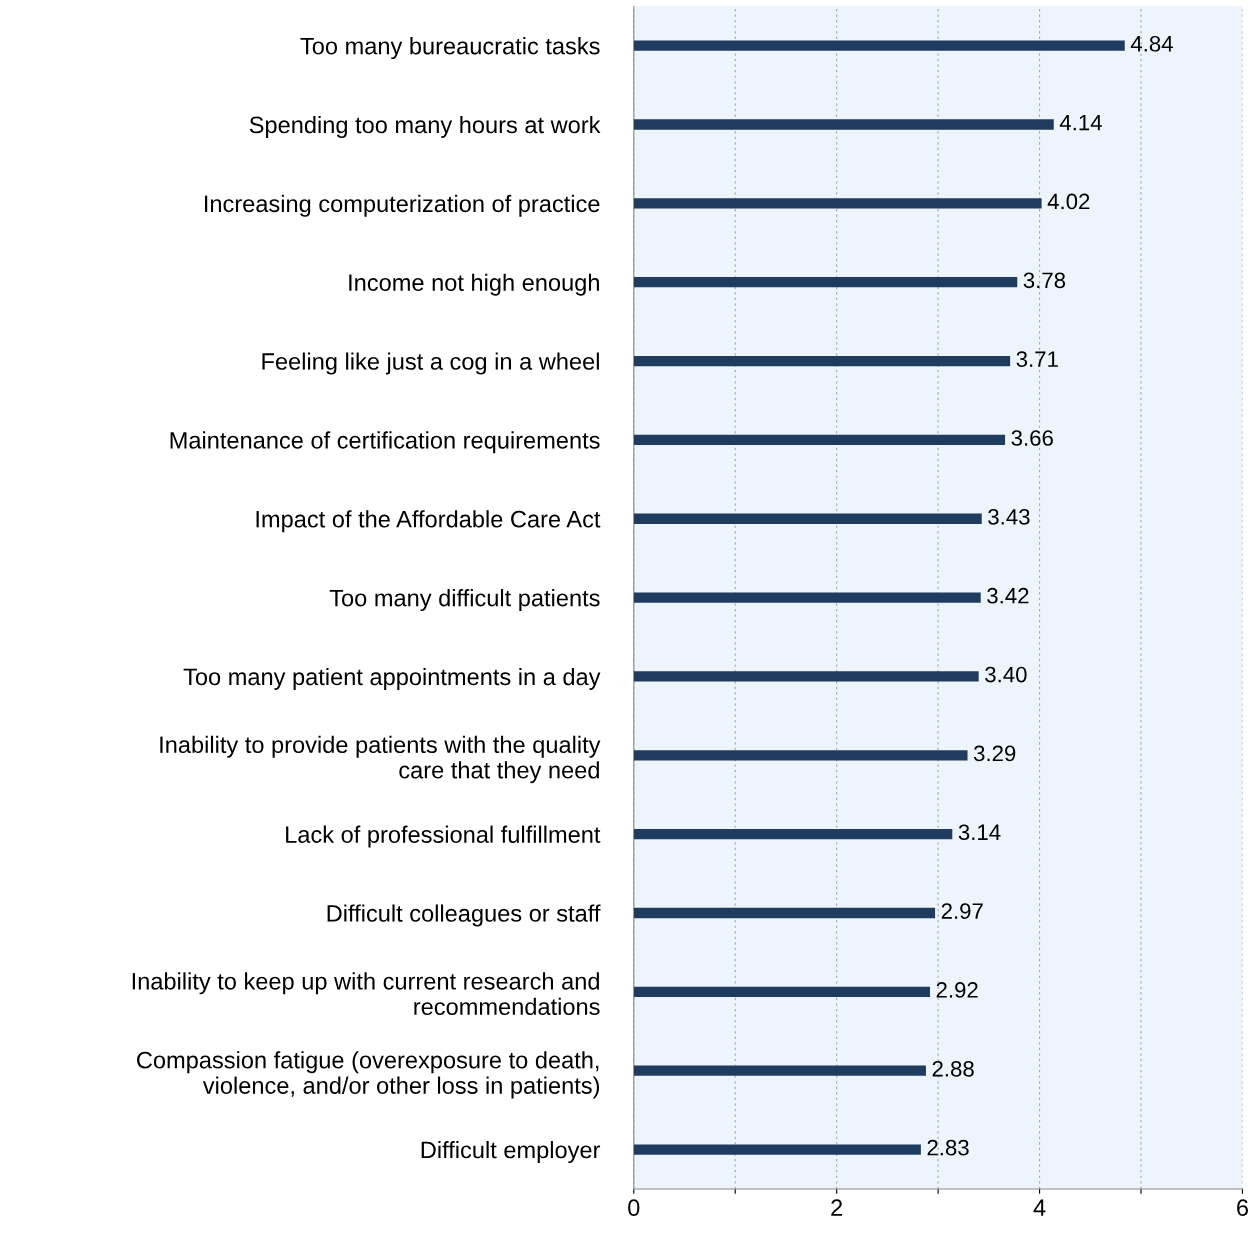  What do you see at coordinates (1037, 359) in the screenshot?
I see `data-label: 3.71` at bounding box center [1037, 359].